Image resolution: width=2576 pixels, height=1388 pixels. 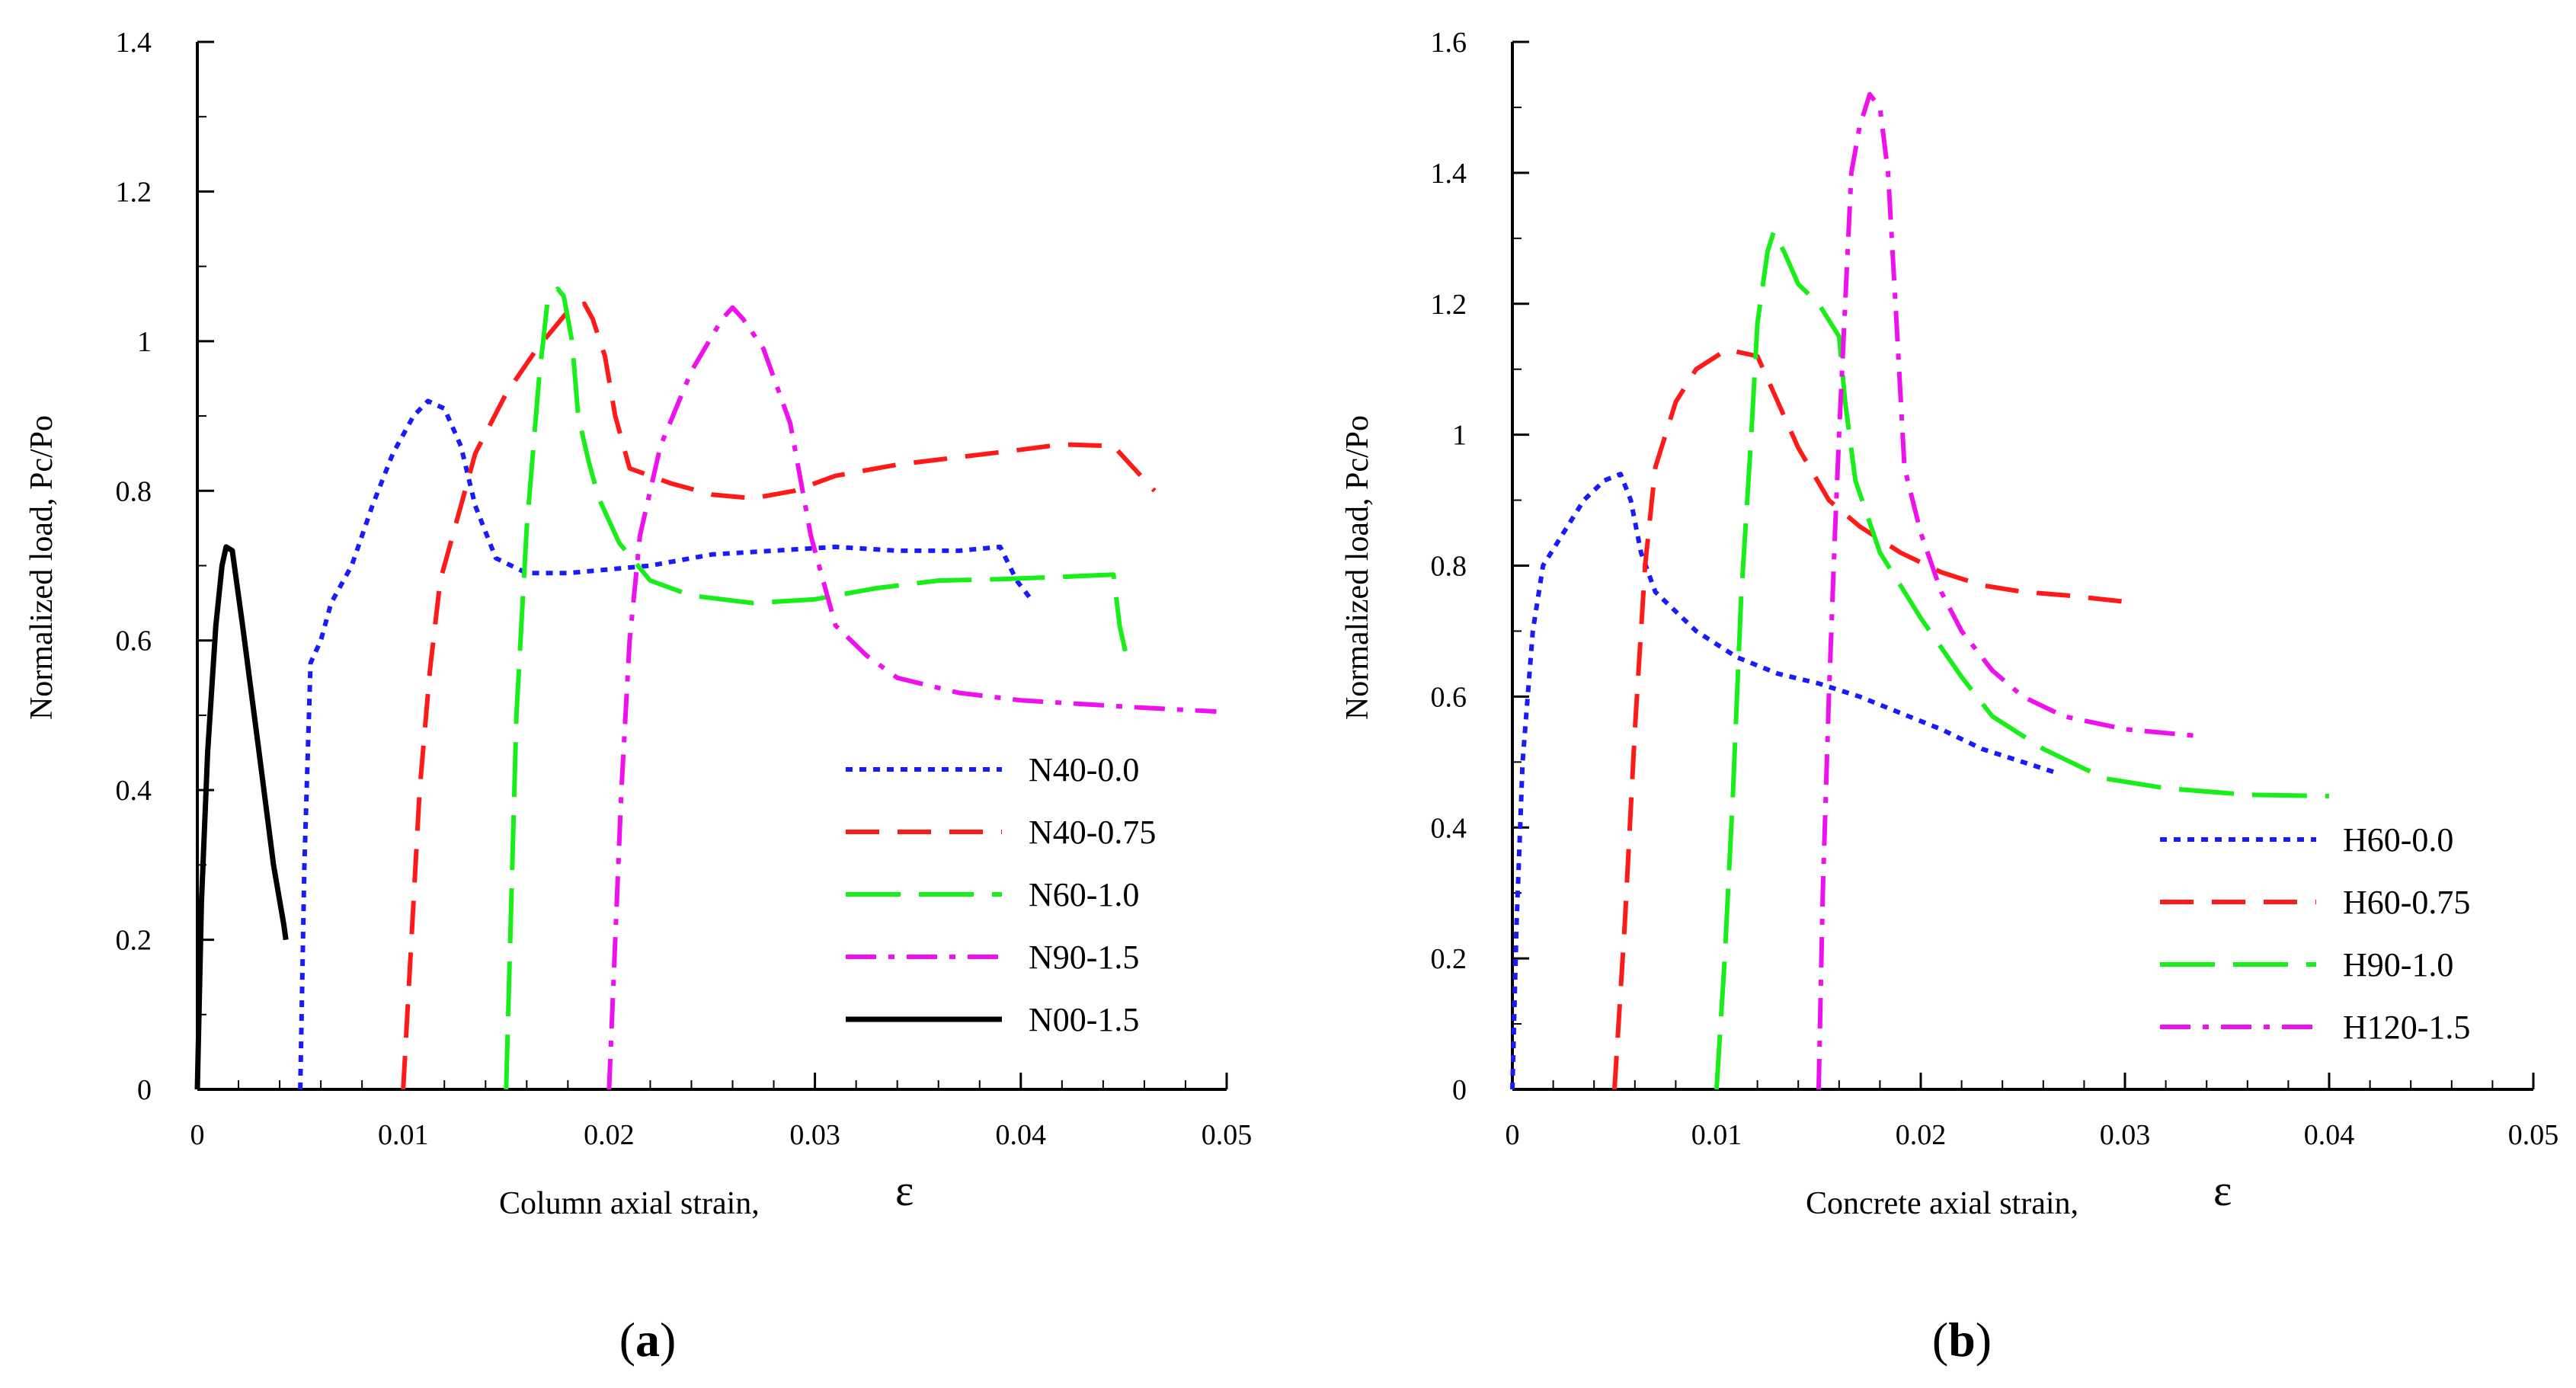 What do you see at coordinates (1984, 1340) in the screenshot?
I see `panel-label-b-close: )` at bounding box center [1984, 1340].